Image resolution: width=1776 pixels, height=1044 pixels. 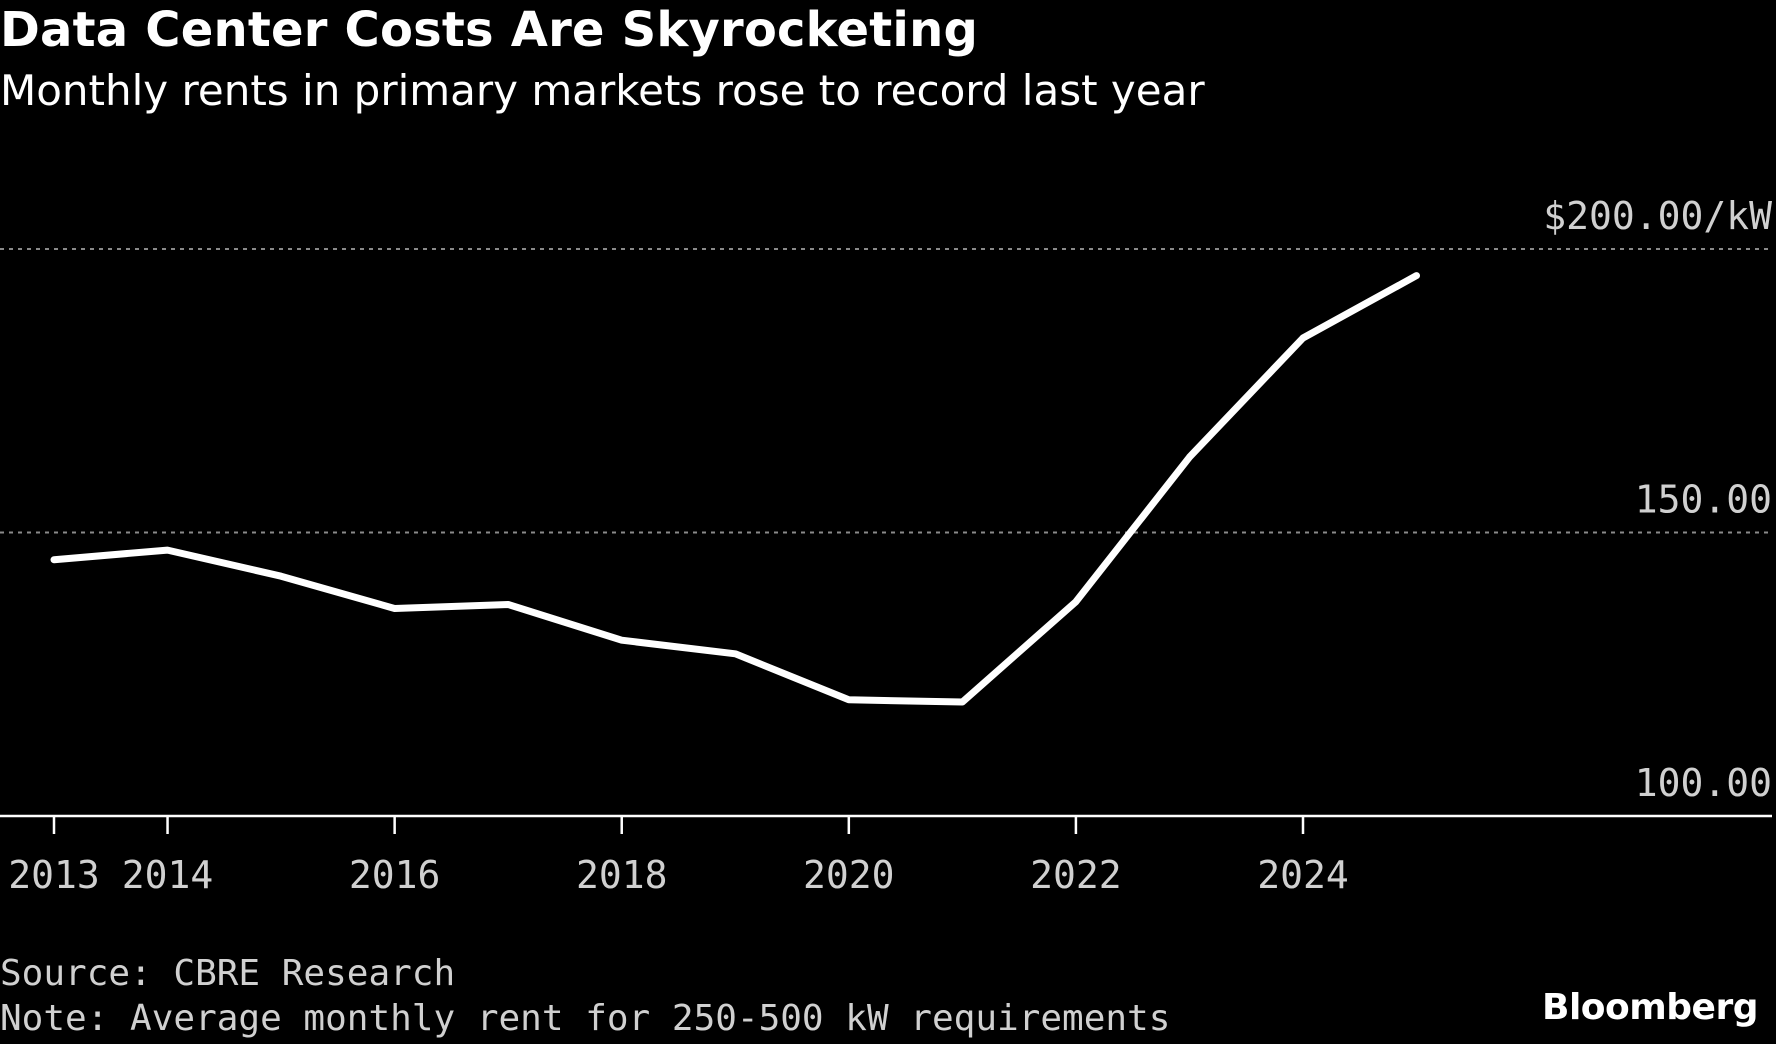 I want to click on x-tick-label-2014: 2014, so click(x=168, y=875).